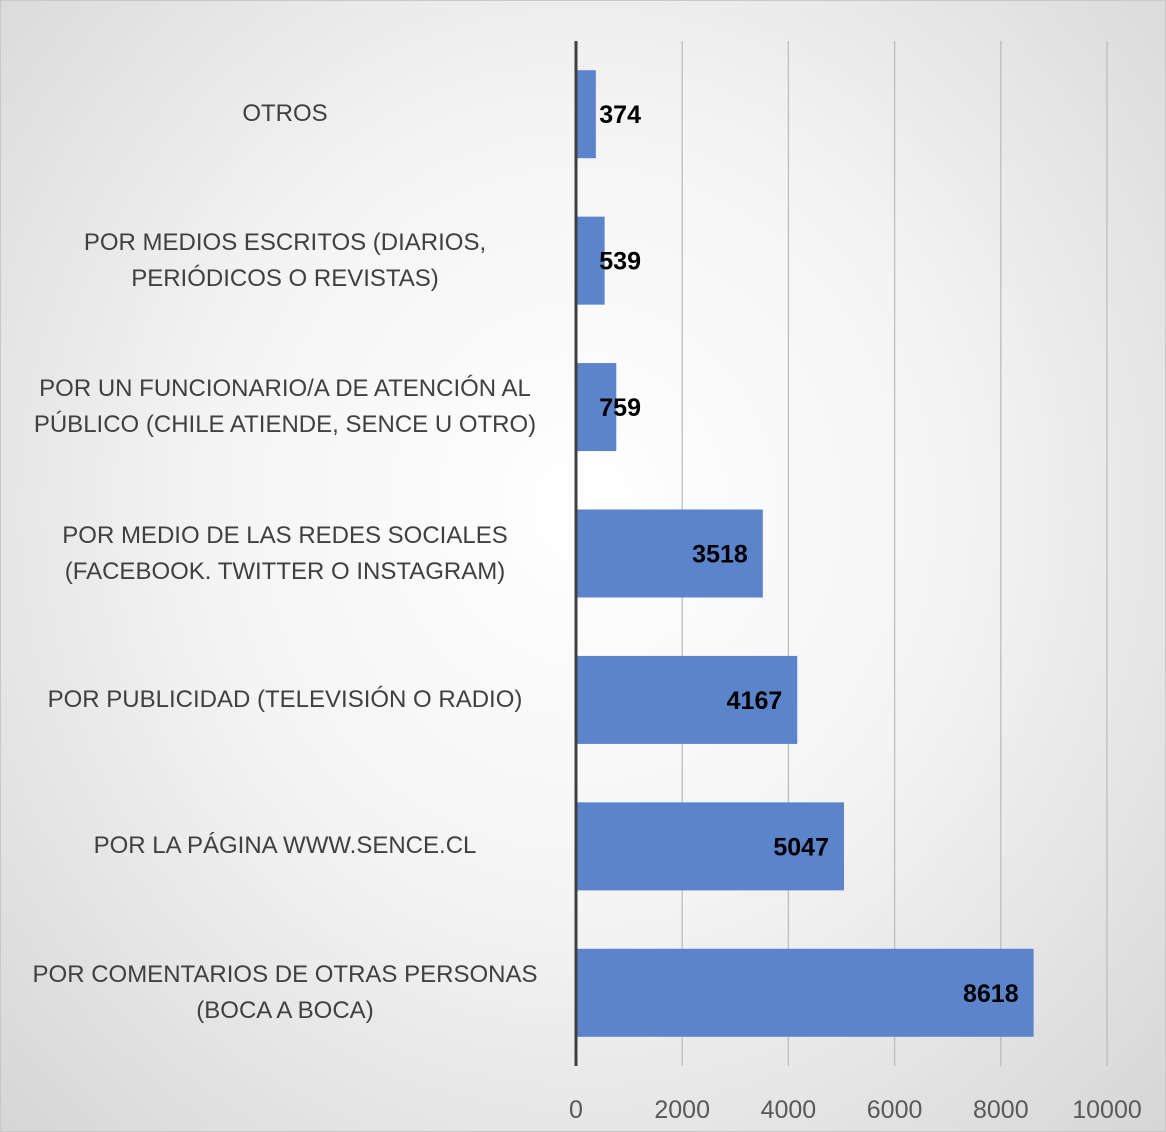 This screenshot has width=1166, height=1132. I want to click on y-tick-label: OTROS, so click(285, 114).